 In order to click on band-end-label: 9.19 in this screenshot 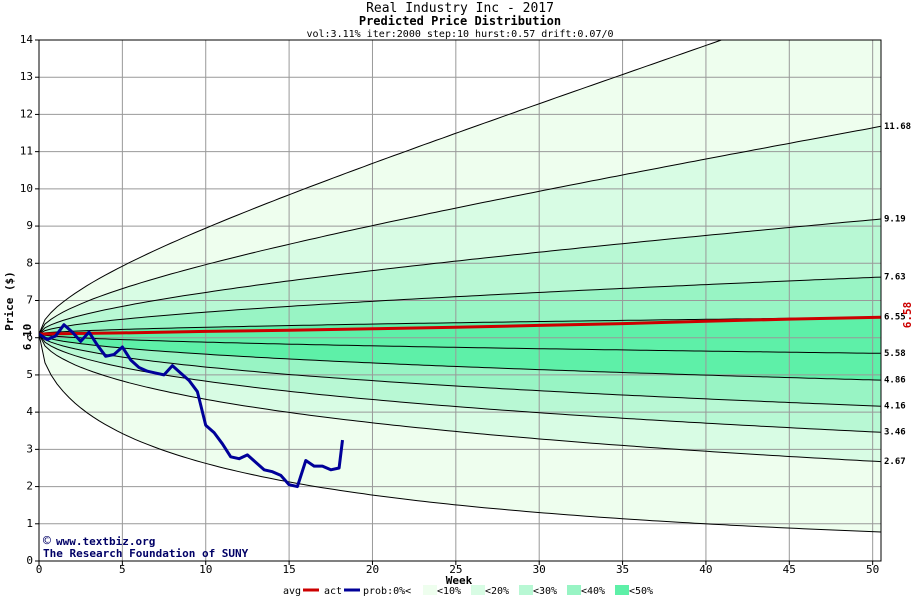, I will do `click(895, 220)`.